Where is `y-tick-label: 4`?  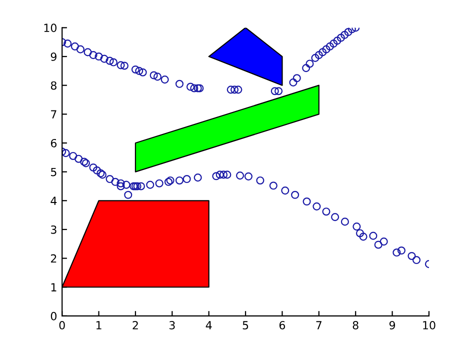
y-tick-label: 4 is located at coordinates (53, 200).